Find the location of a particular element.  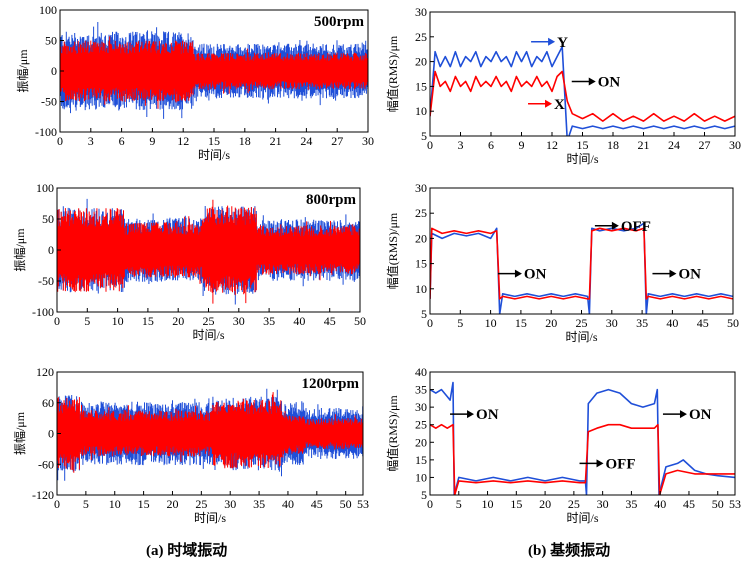

series-group-b2 is located at coordinates (581, 268).